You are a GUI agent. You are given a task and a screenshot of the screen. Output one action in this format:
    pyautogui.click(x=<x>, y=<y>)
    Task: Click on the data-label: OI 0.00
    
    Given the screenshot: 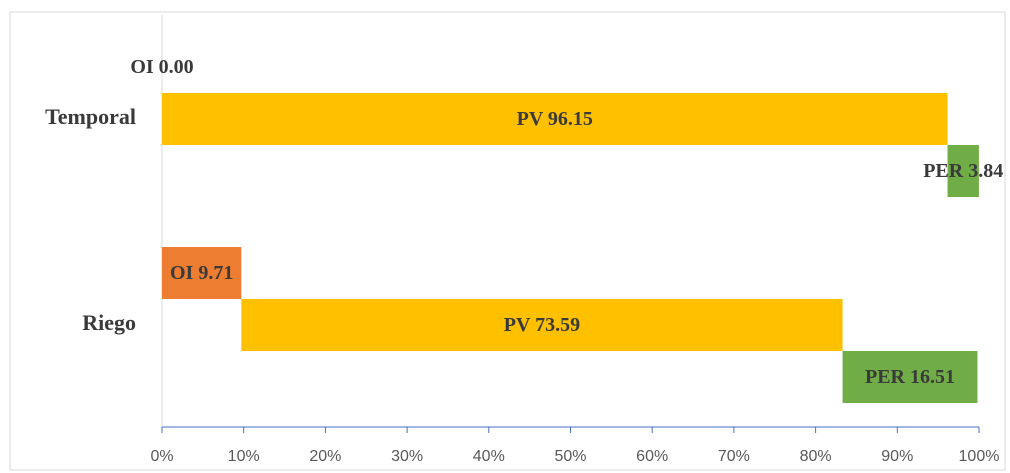 What is the action you would take?
    pyautogui.click(x=161, y=67)
    